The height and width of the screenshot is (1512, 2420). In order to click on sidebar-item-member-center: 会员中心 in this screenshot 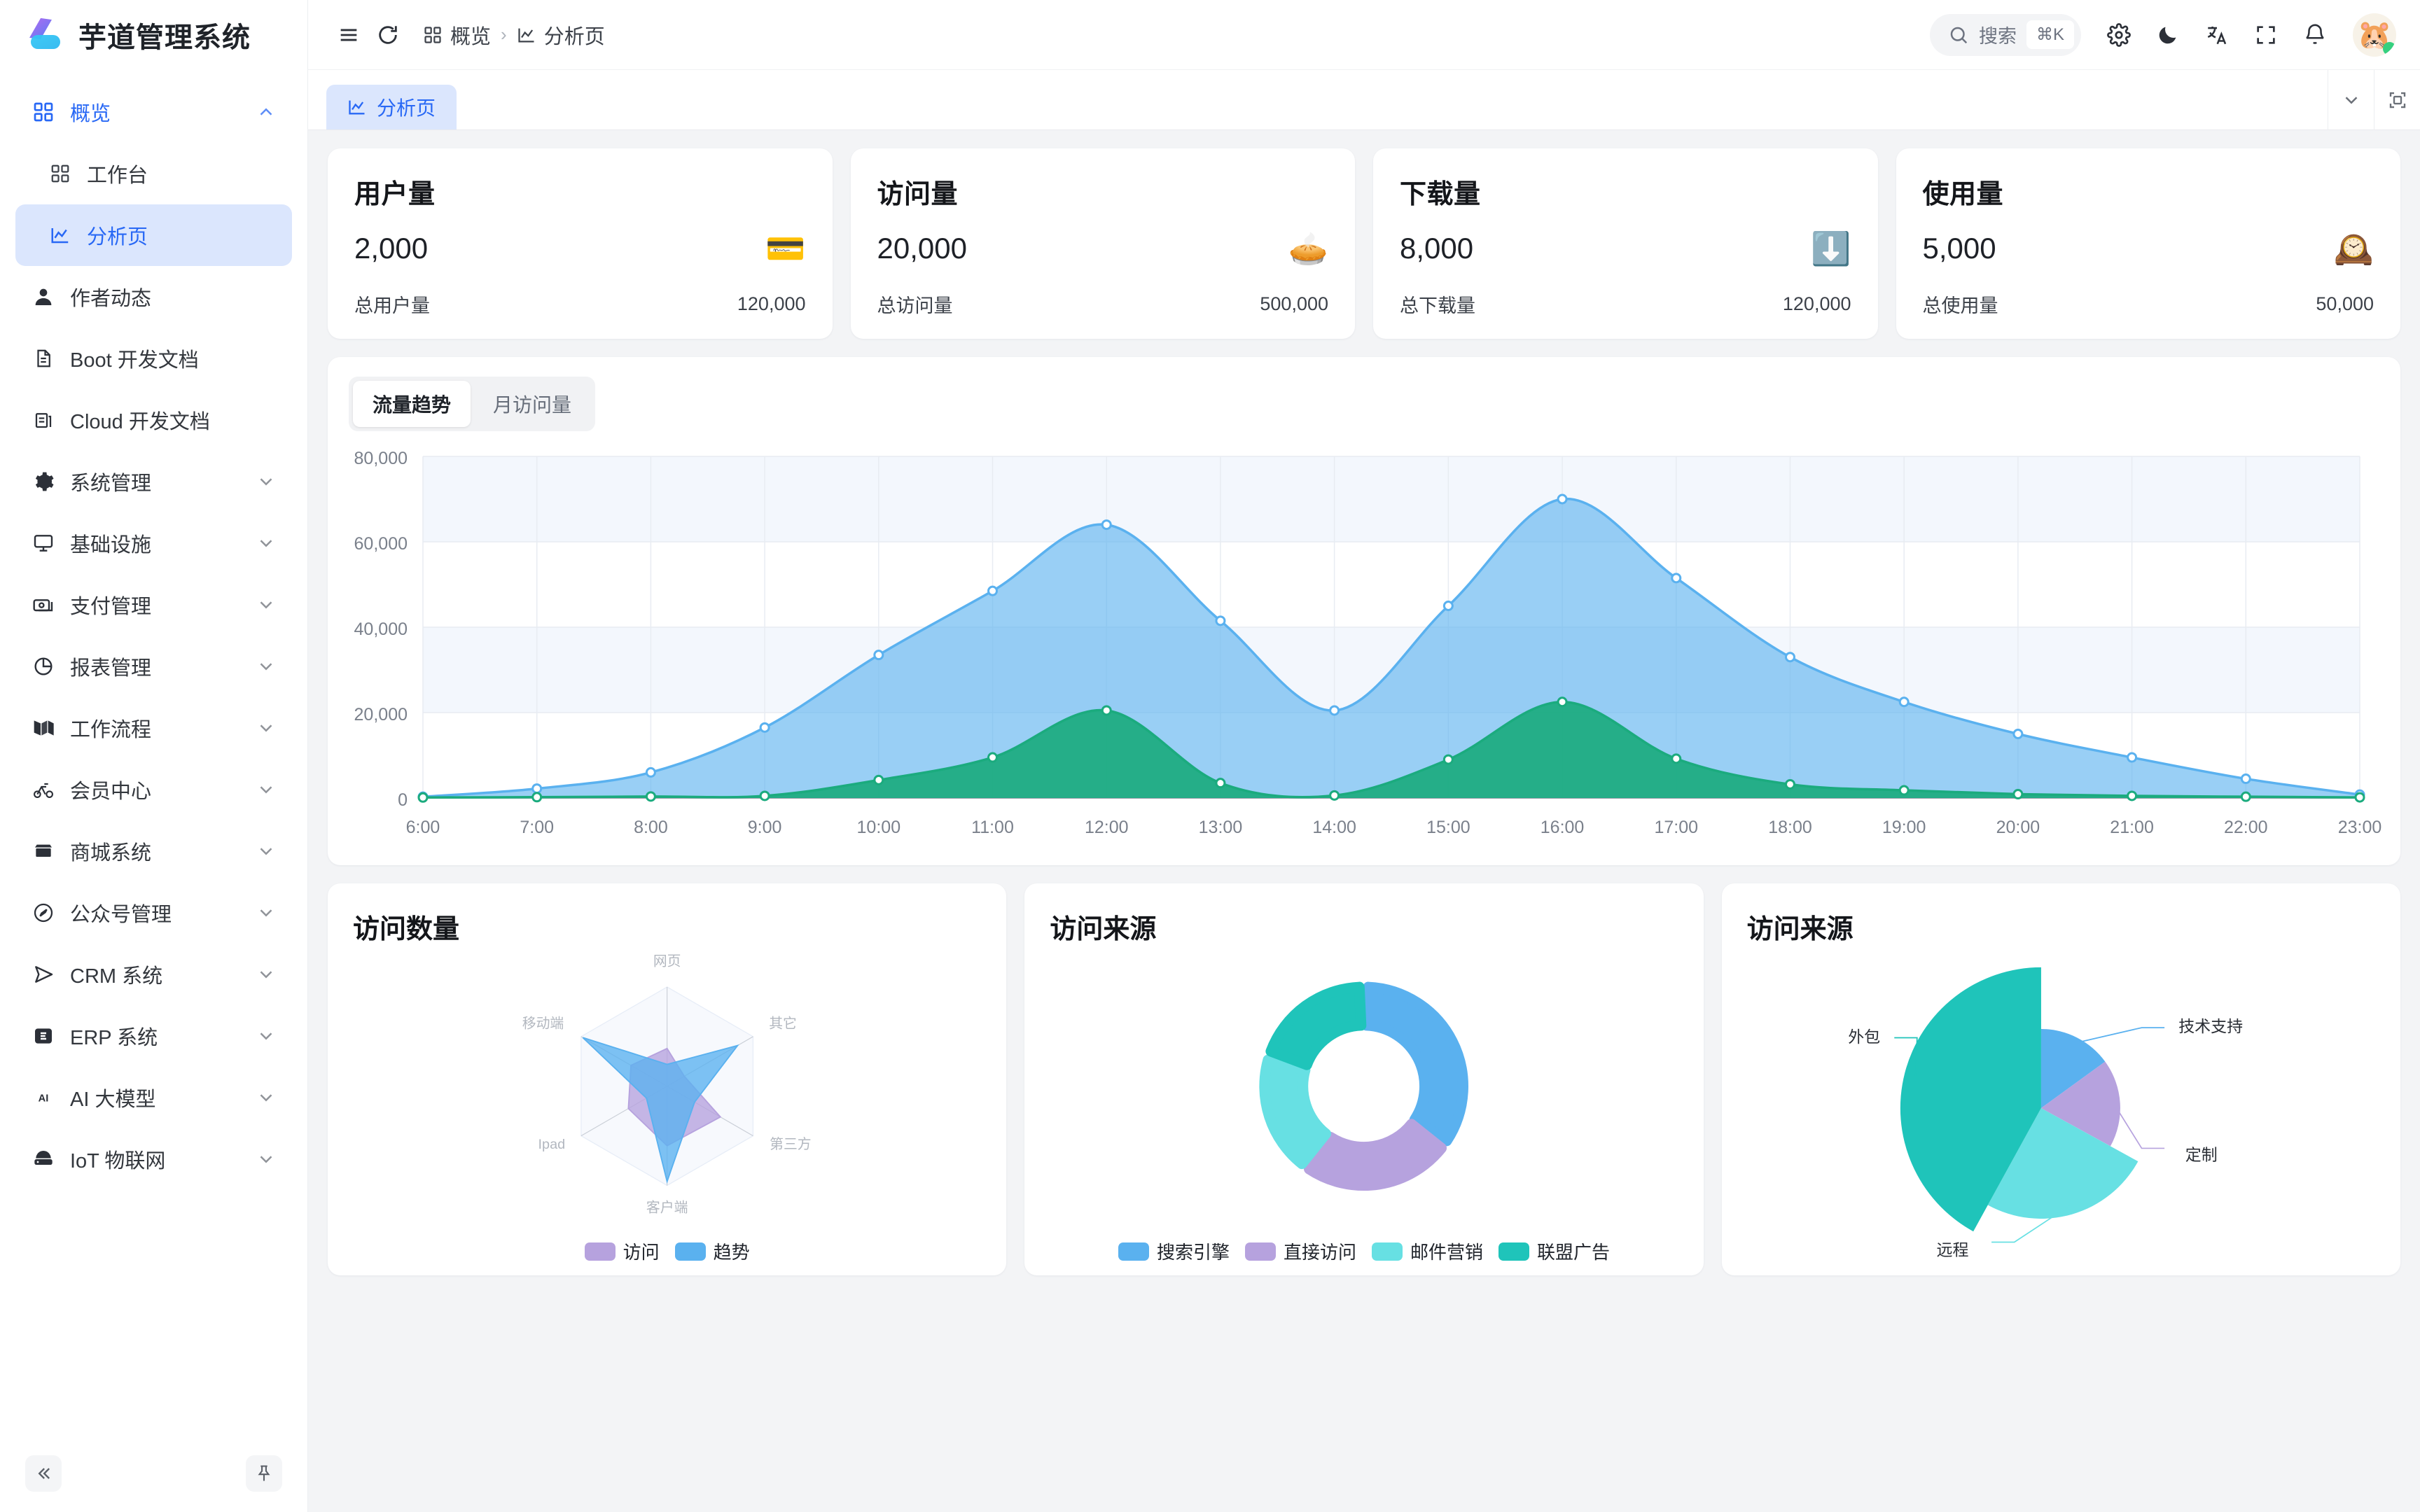, I will do `click(153, 789)`.